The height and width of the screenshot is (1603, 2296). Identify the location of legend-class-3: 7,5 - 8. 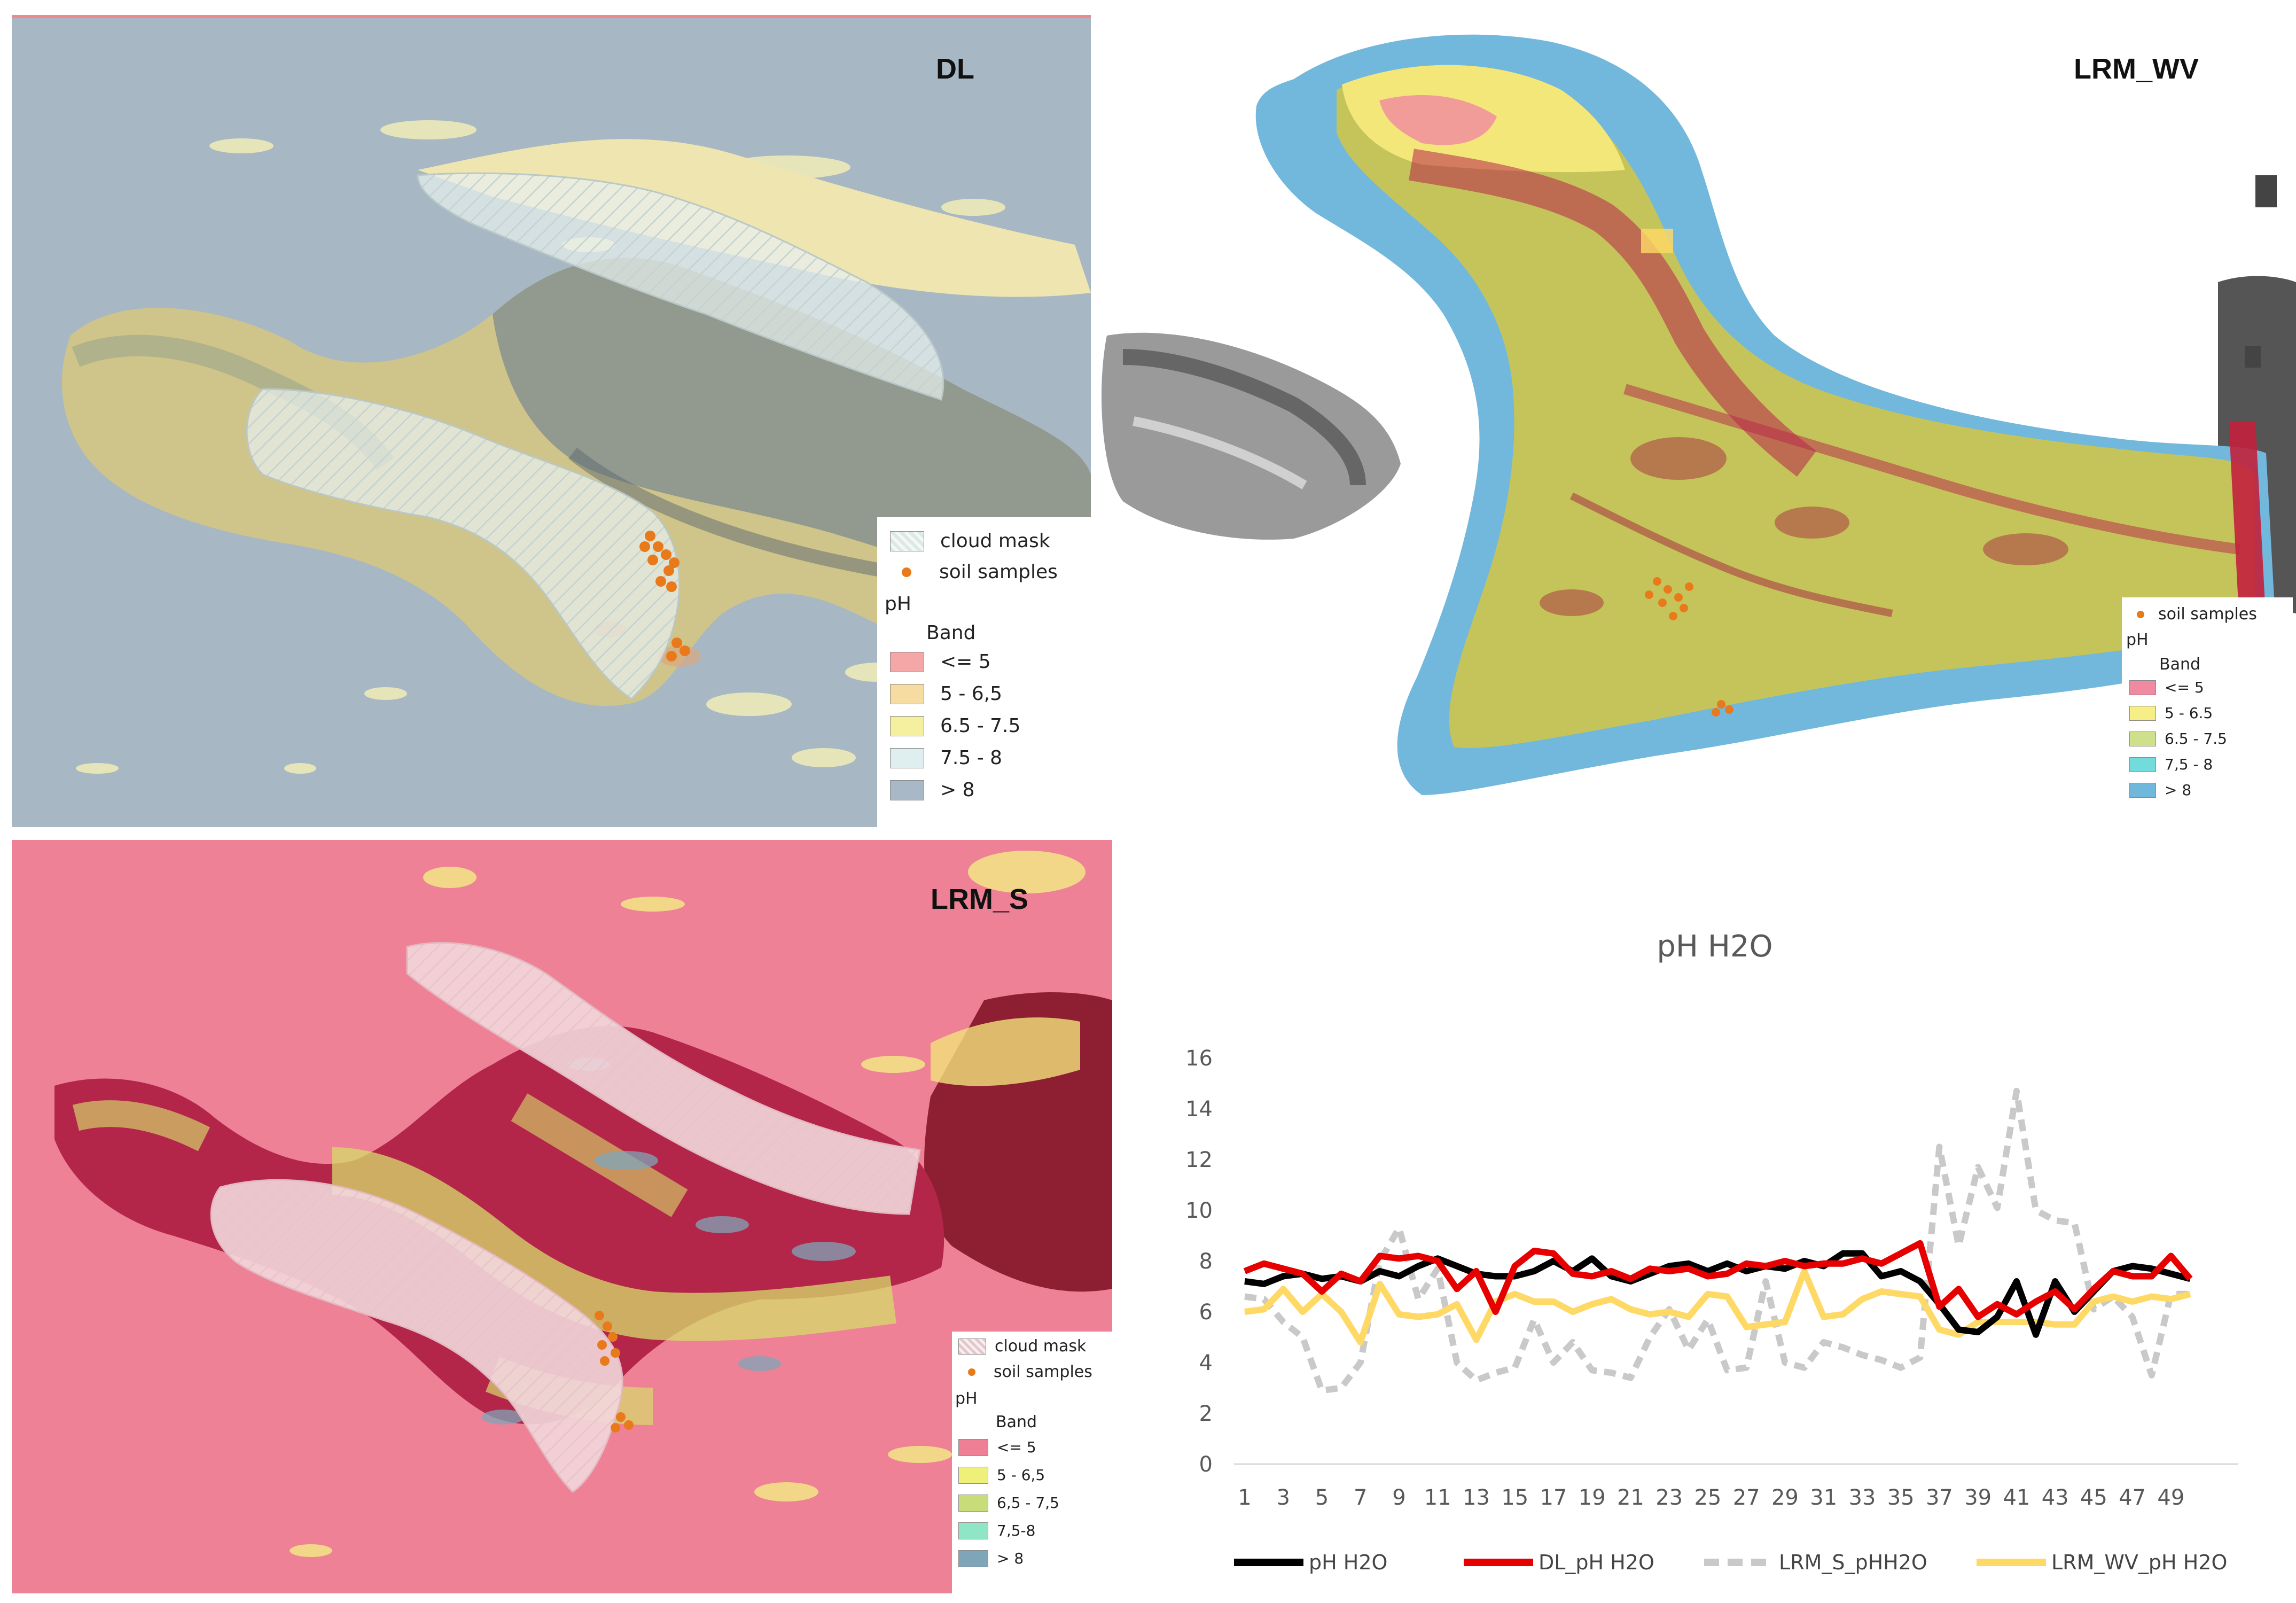
(2171, 764).